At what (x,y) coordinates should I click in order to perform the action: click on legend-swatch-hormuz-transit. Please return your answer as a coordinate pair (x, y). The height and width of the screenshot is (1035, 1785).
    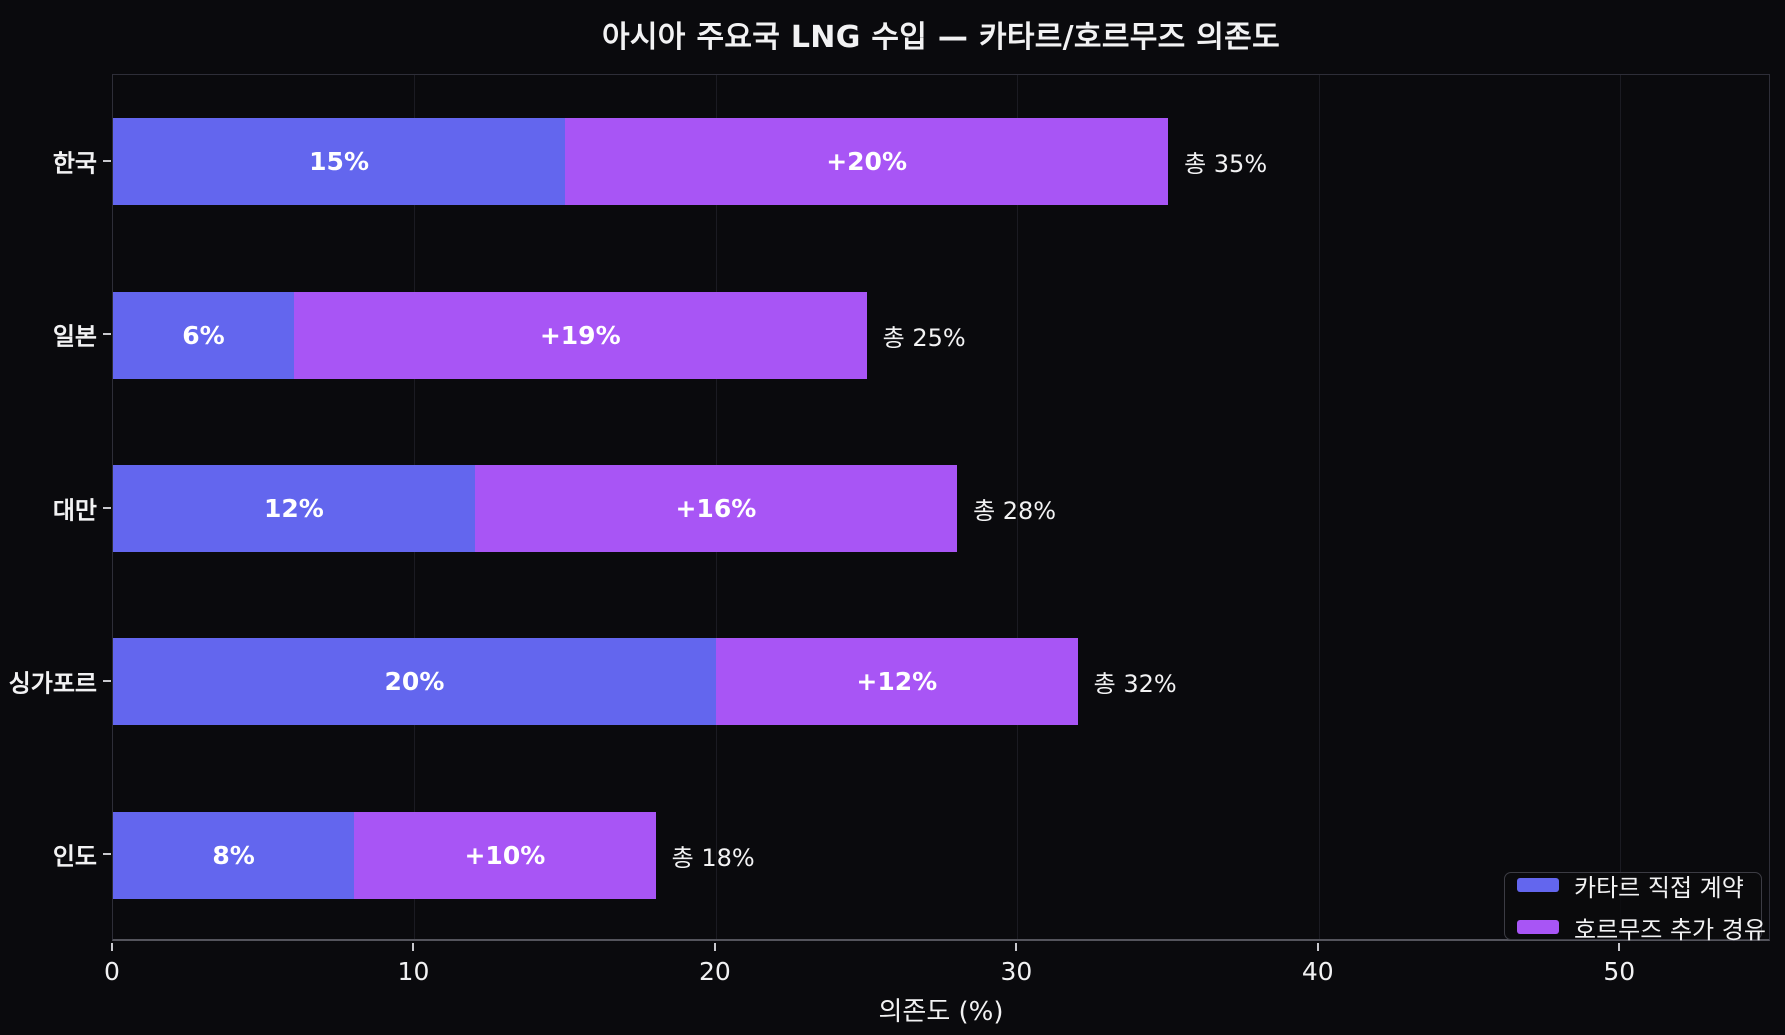
    Looking at the image, I should click on (1538, 927).